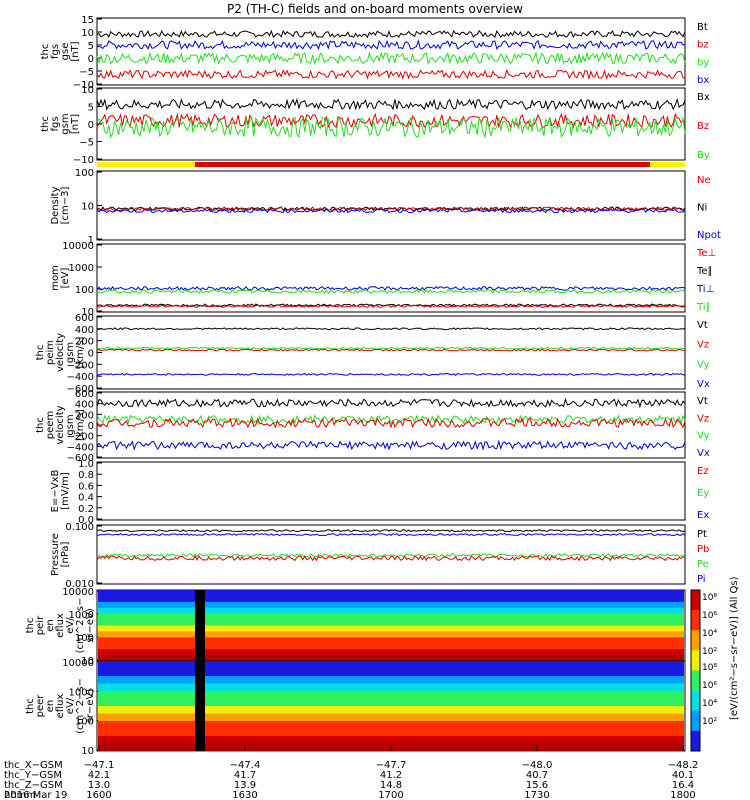 The image size is (750, 800). Describe the element at coordinates (703, 436) in the screenshot. I see `legend-Vy: Vy` at that location.